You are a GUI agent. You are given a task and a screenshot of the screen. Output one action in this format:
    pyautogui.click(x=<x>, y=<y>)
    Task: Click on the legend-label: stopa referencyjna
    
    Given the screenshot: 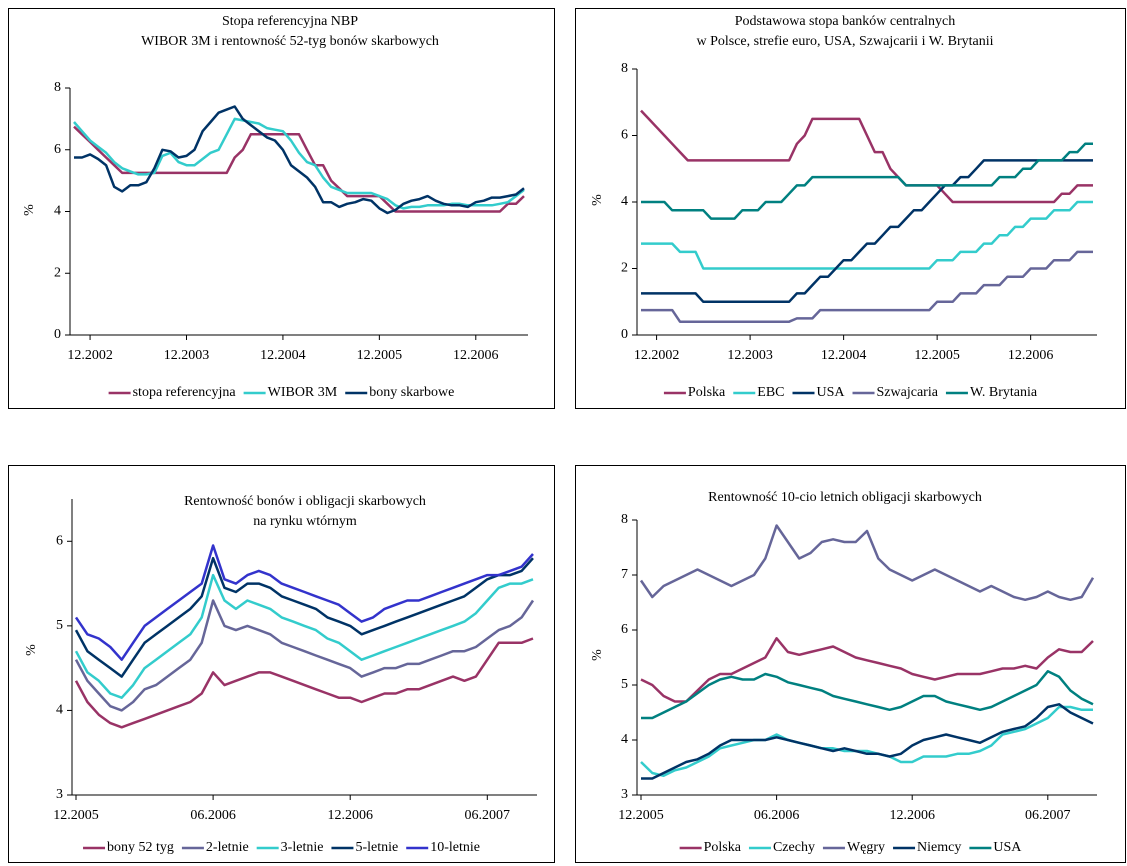 What is the action you would take?
    pyautogui.click(x=185, y=392)
    